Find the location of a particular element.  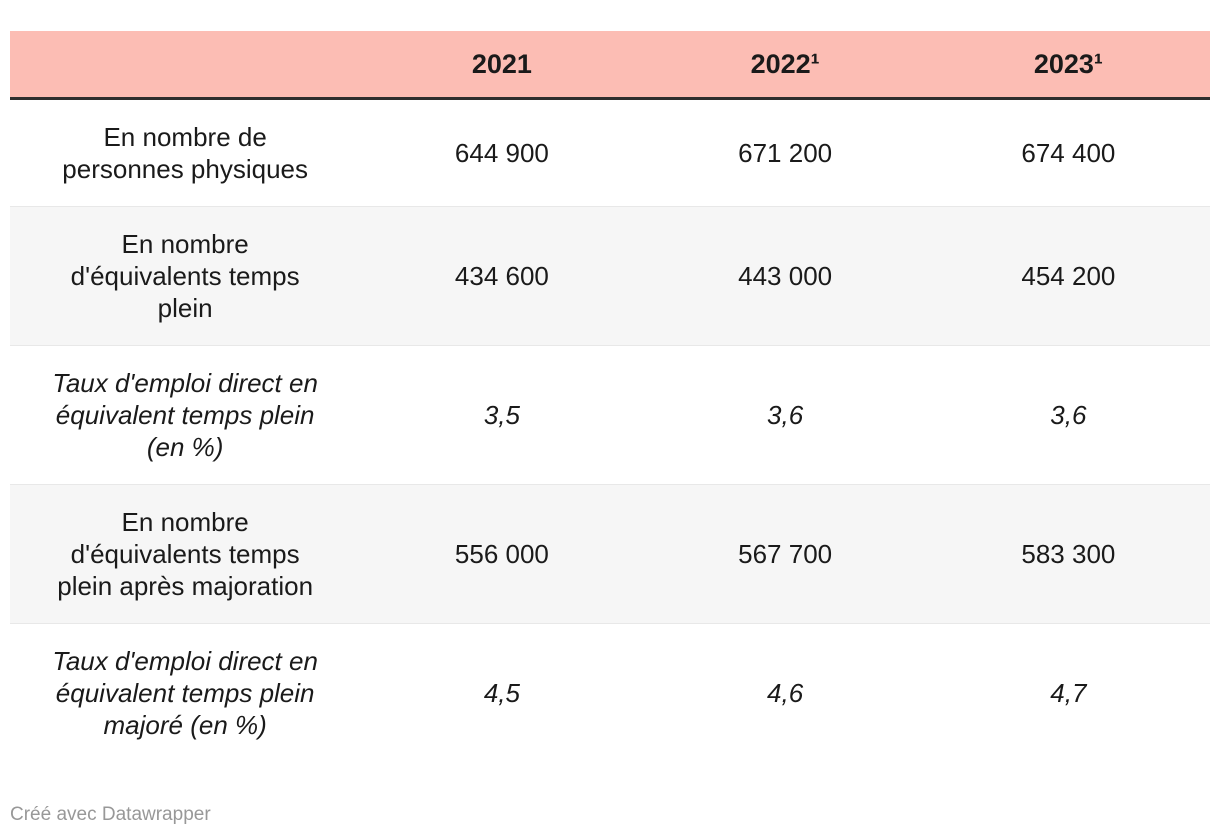

header-row: 2021 2022¹ 2023¹ is located at coordinates (610, 65).